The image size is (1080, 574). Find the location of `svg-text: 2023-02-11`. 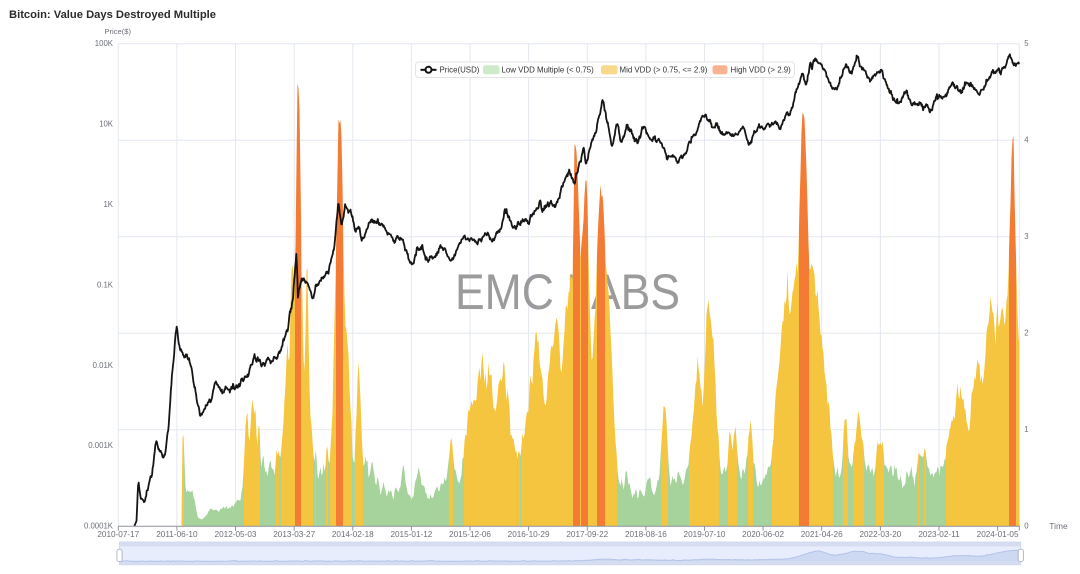

svg-text: 2023-02-11 is located at coordinates (939, 534).